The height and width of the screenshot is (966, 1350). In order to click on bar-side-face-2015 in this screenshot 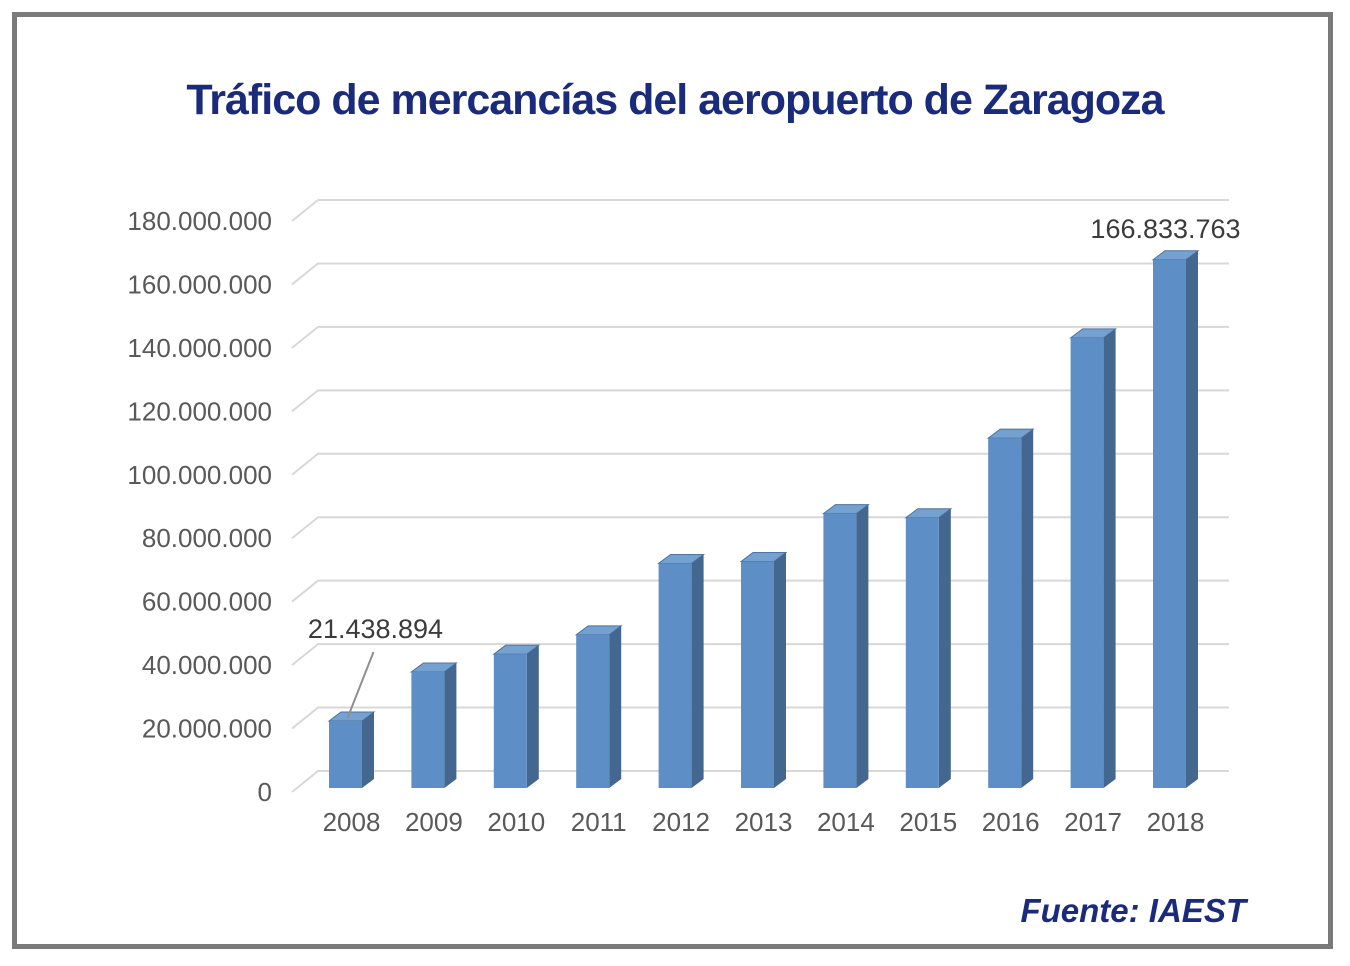, I will do `click(944, 648)`.